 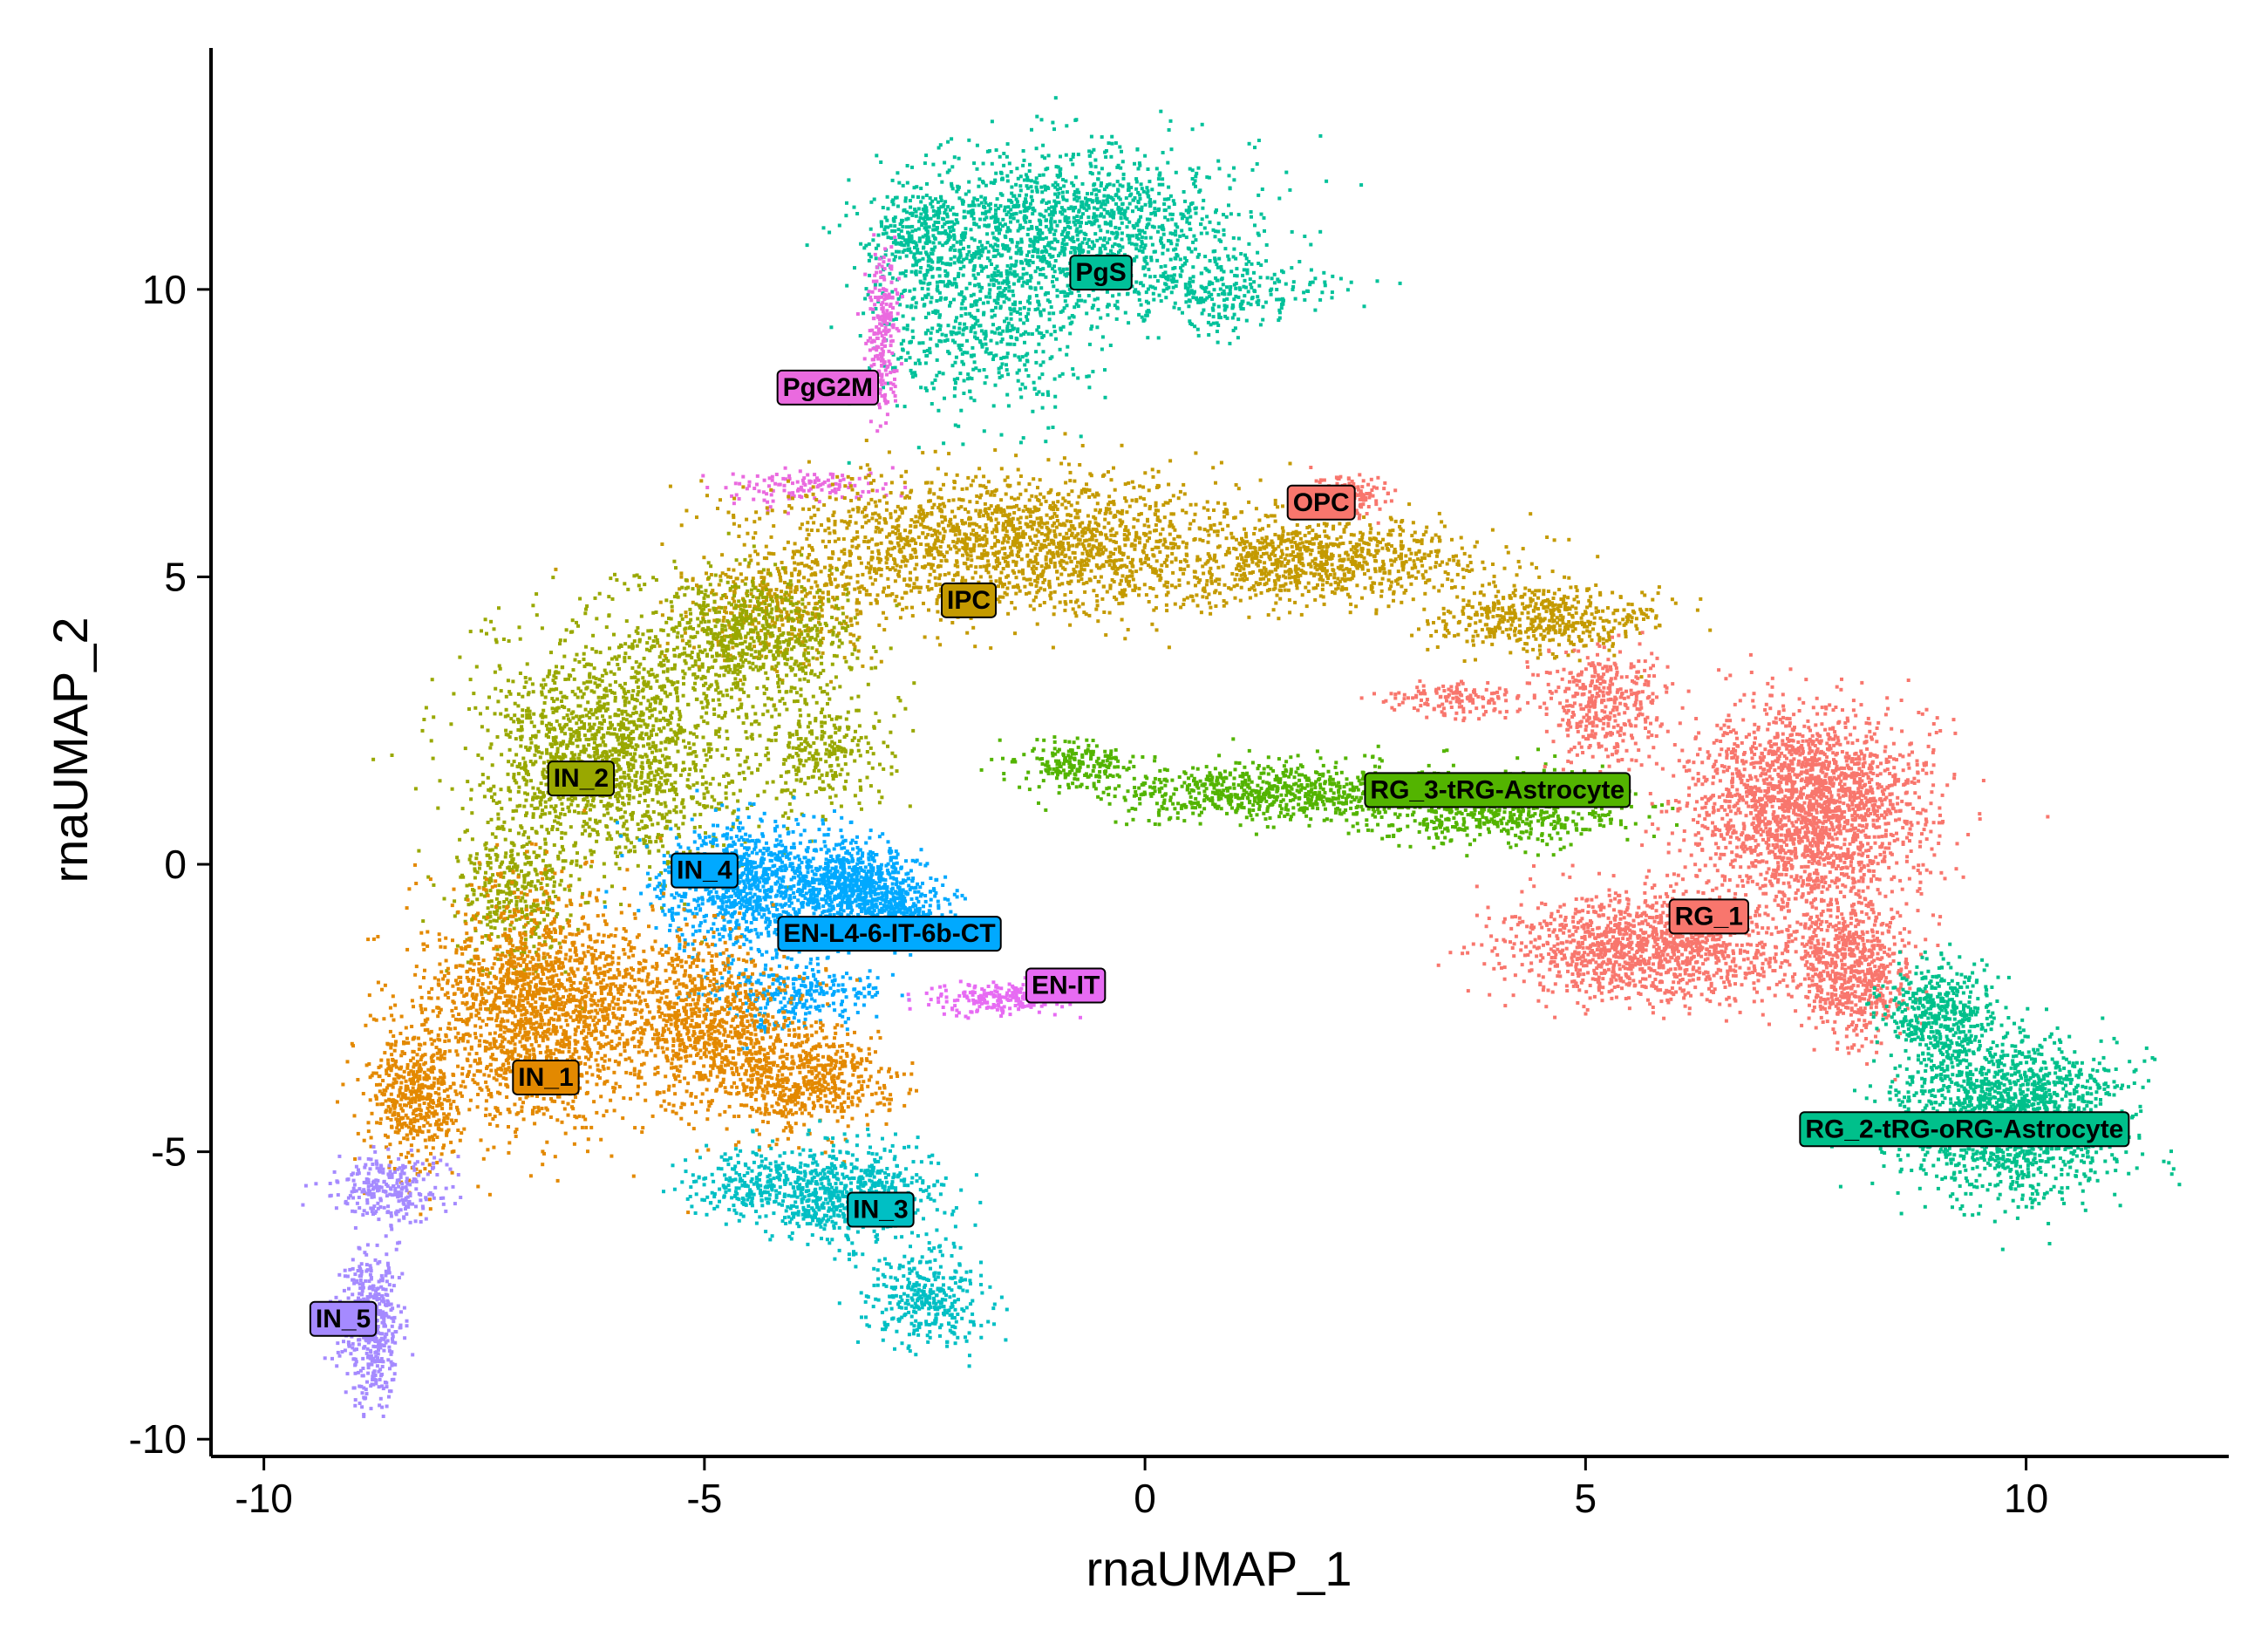 I want to click on cluster-label-text: RG_1, so click(x=1709, y=917).